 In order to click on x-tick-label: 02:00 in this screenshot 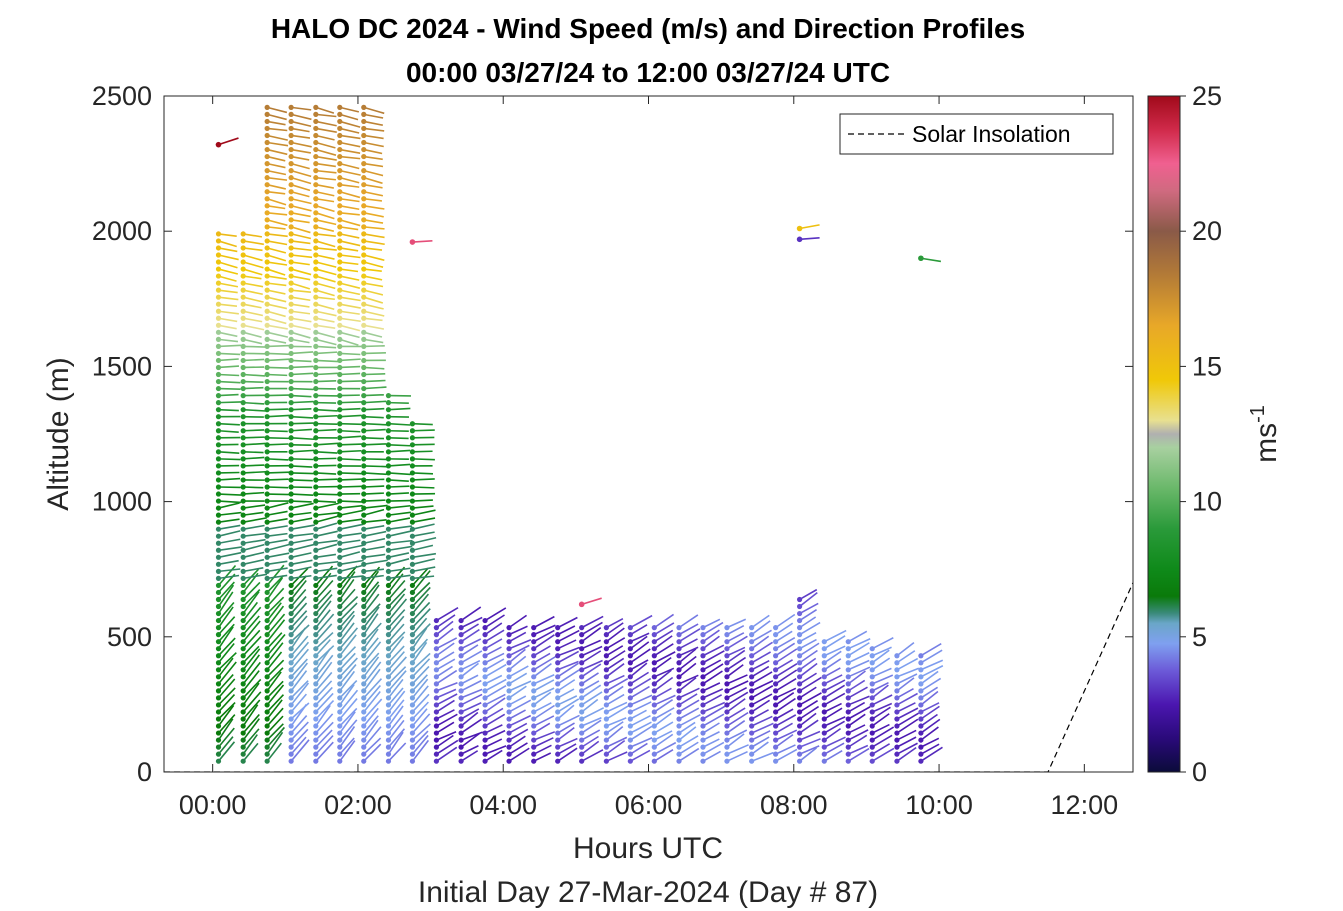, I will do `click(358, 805)`.